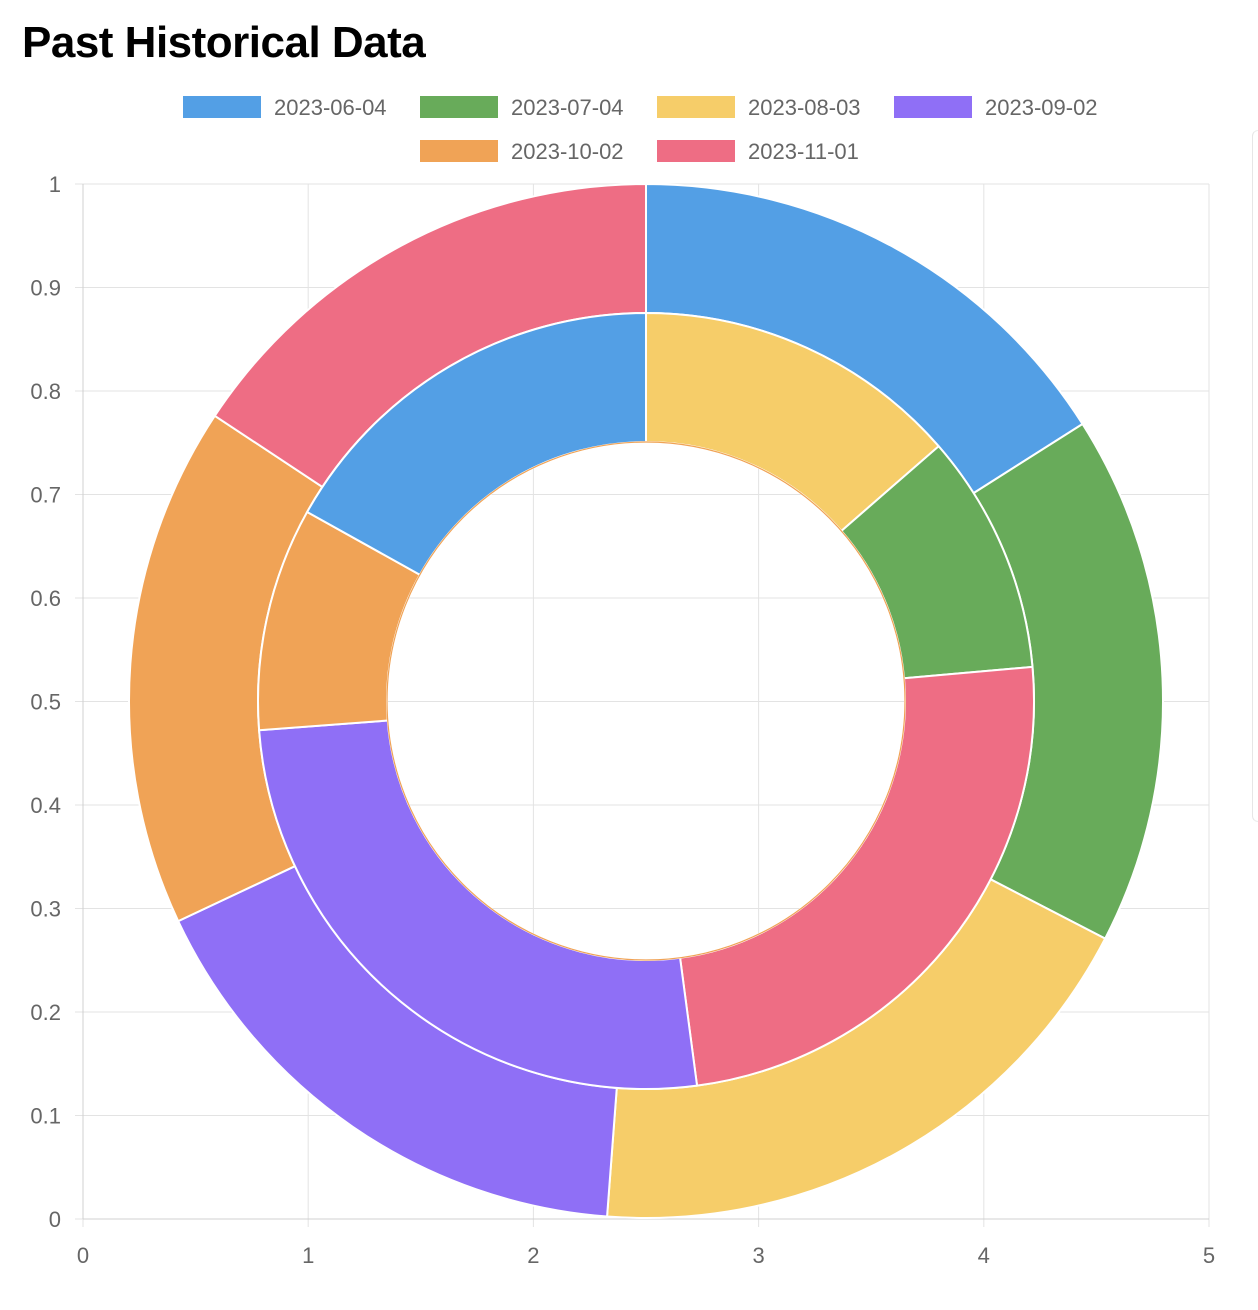  I want to click on y-tick-label: 1, so click(55, 184).